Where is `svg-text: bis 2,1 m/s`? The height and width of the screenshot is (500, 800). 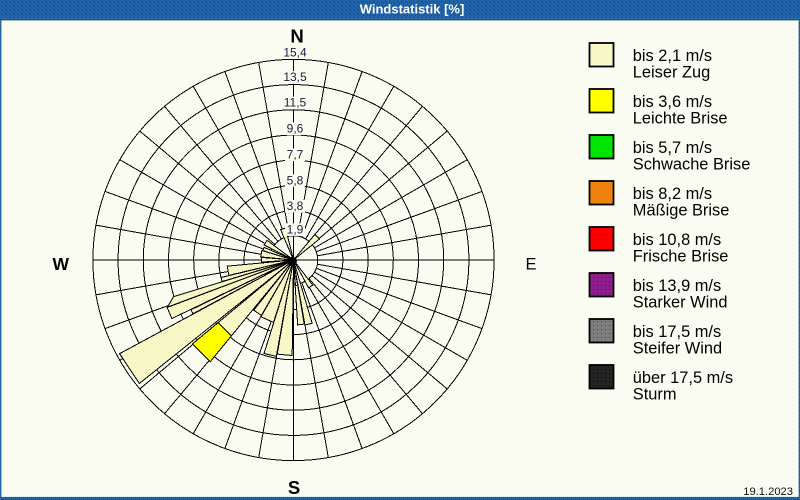
svg-text: bis 2,1 m/s is located at coordinates (672, 56).